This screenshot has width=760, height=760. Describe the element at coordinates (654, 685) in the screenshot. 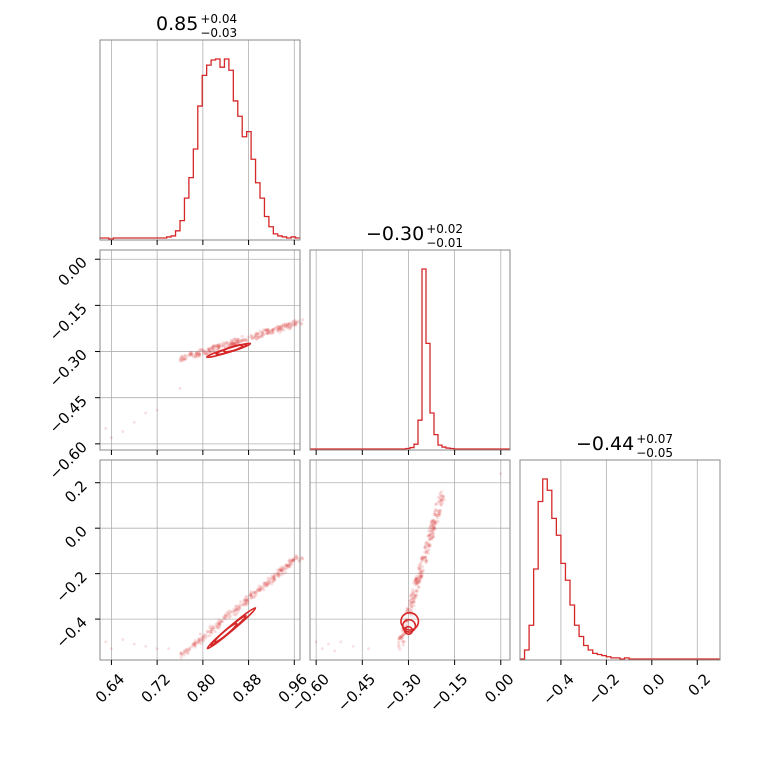

I see `xtick-label-p2-2: 0.0` at that location.